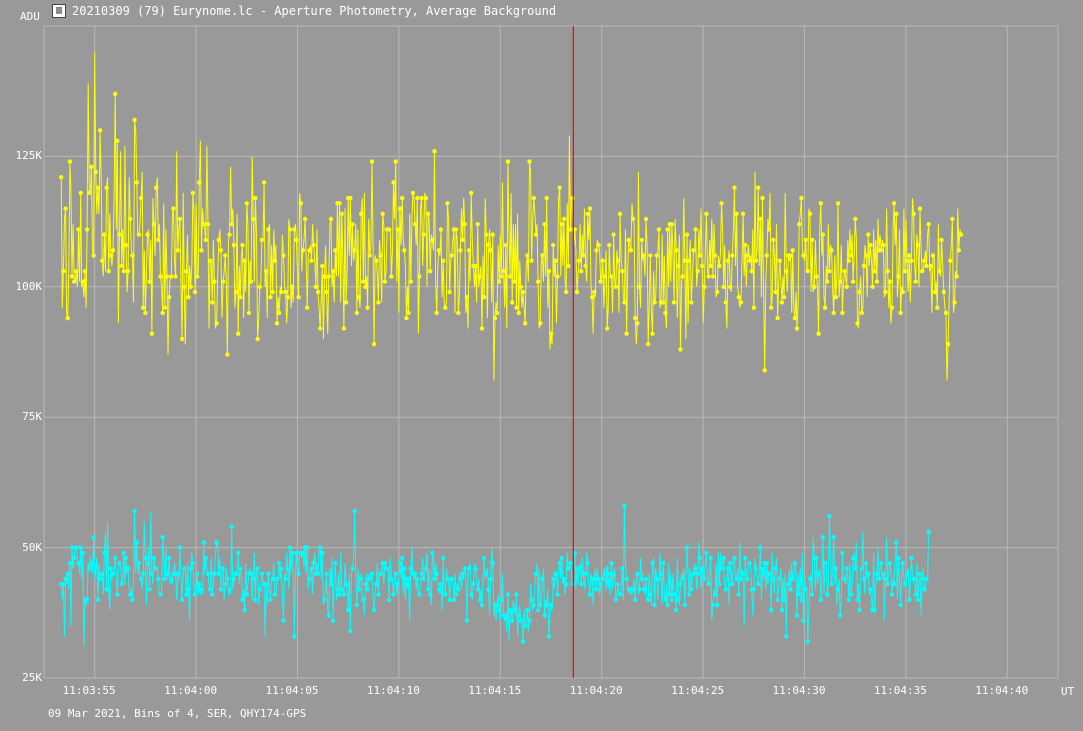  I want to click on photometry-app-icon: ▥, so click(59, 11).